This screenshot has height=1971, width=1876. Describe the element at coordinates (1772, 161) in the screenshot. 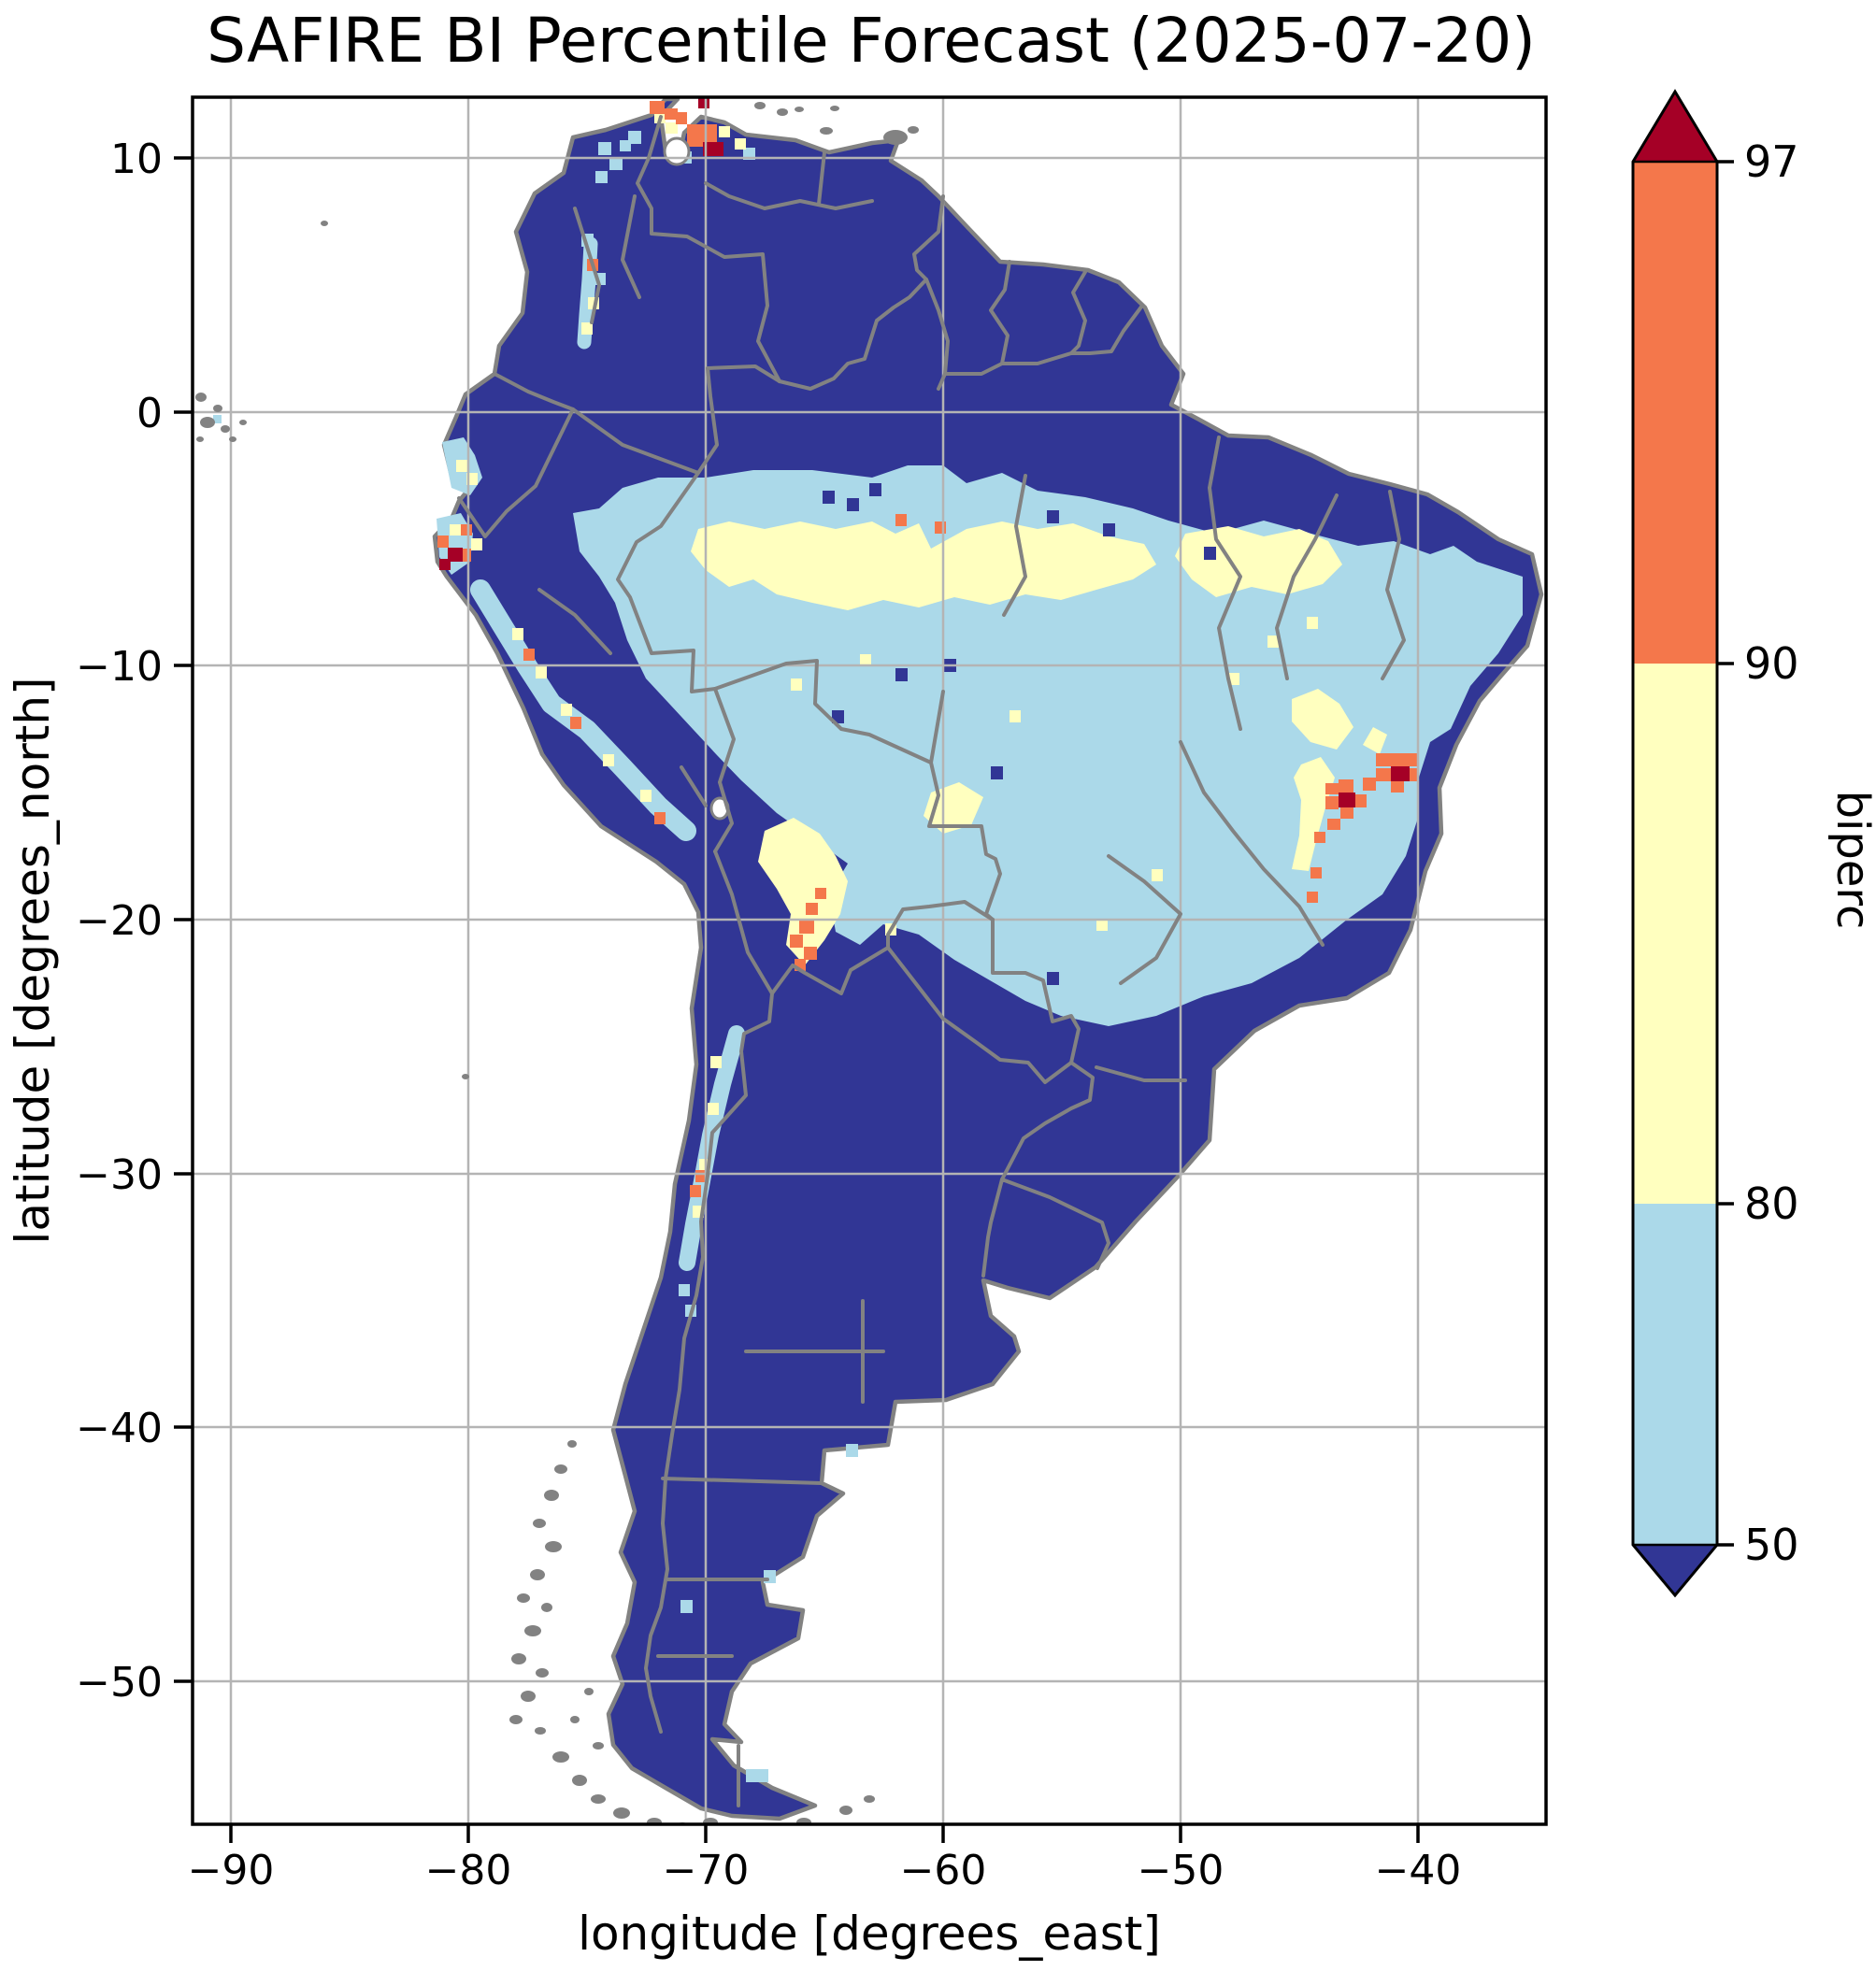

I see `colorbar-tick-label: 97` at that location.